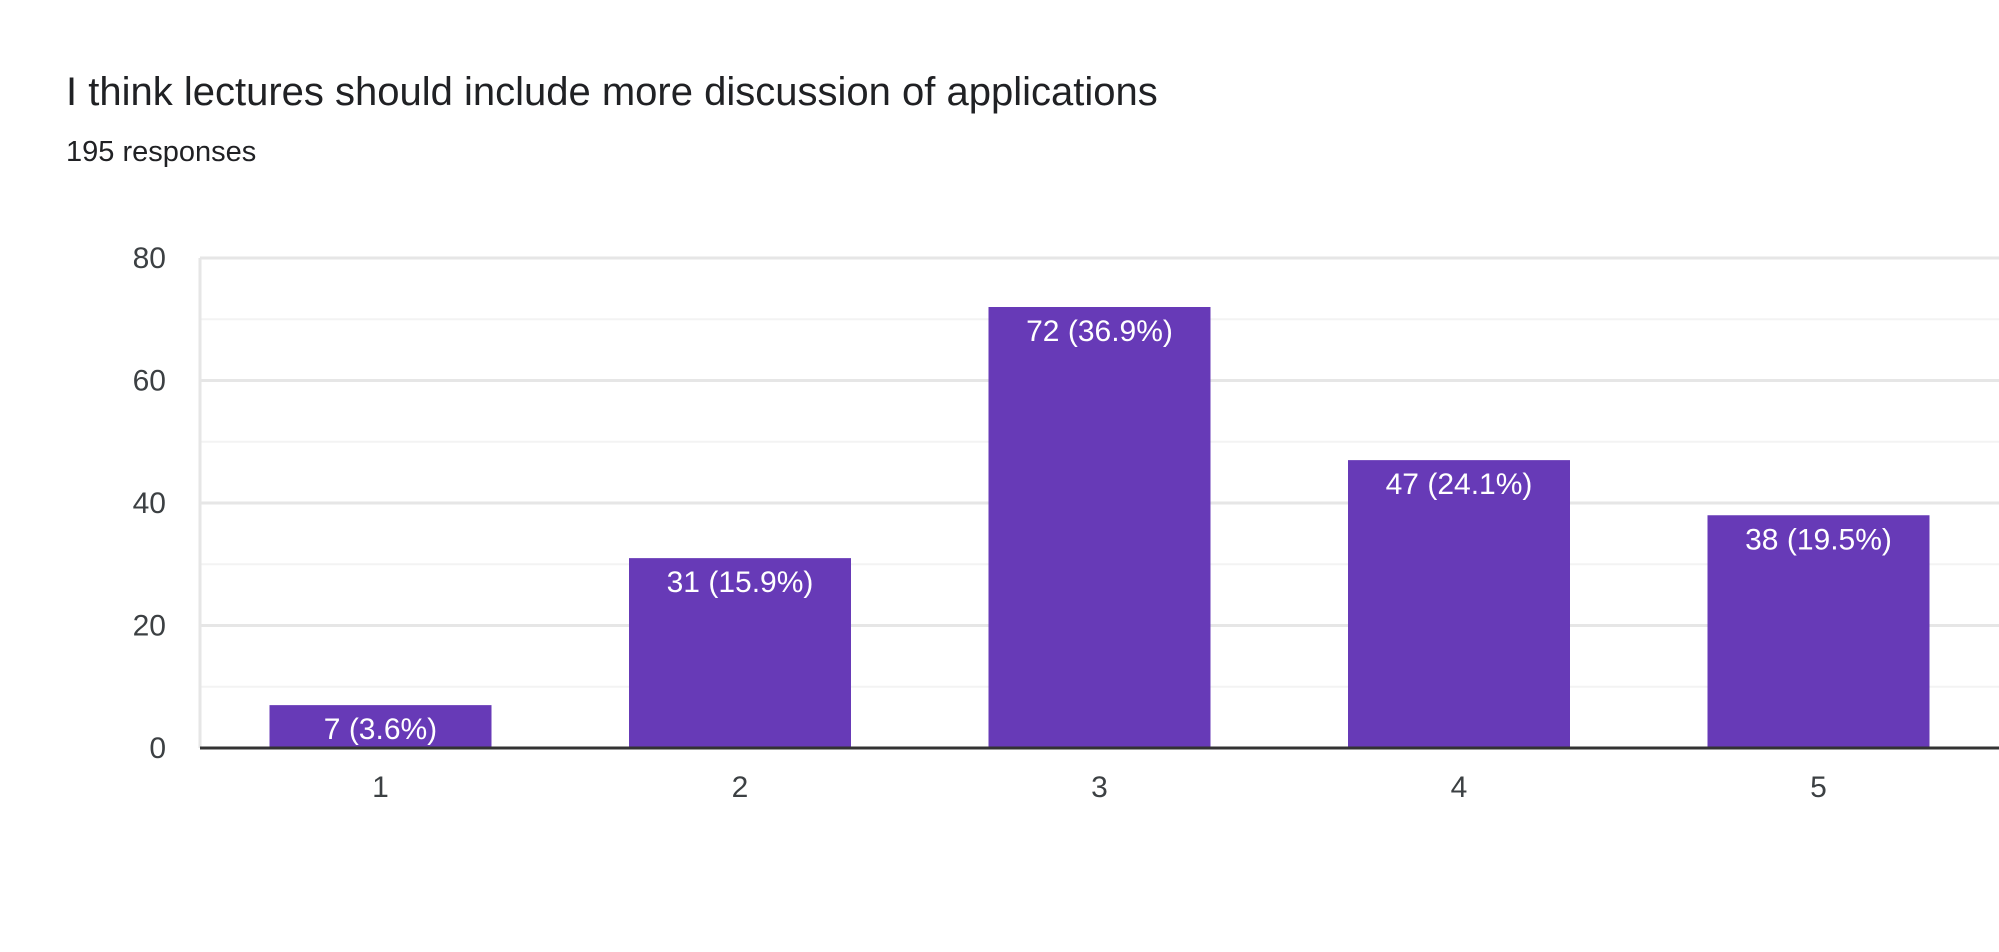 The image size is (1999, 952). I want to click on y-tick-label: 40, so click(149, 503).